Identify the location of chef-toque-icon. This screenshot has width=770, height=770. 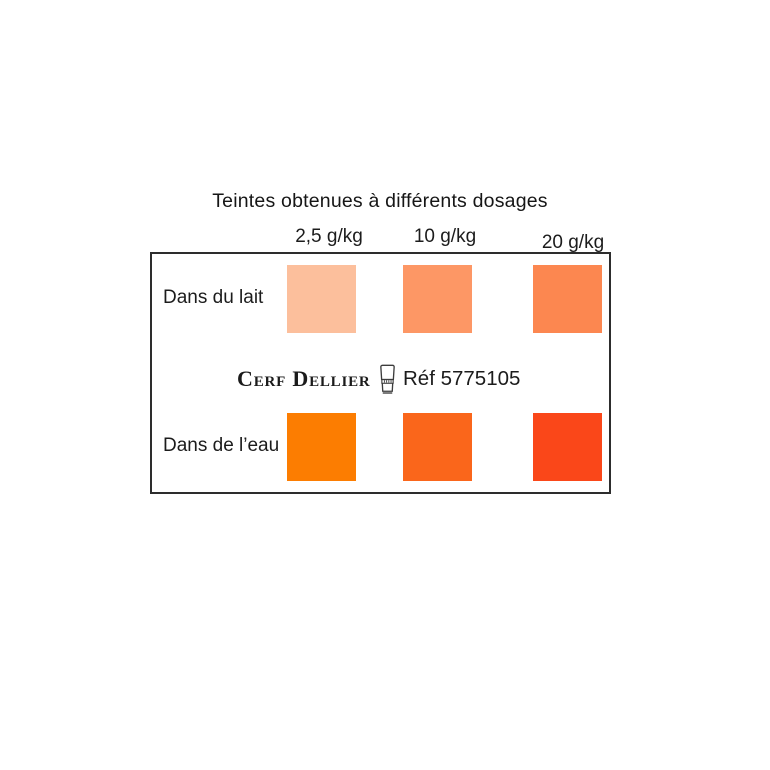
(387, 379).